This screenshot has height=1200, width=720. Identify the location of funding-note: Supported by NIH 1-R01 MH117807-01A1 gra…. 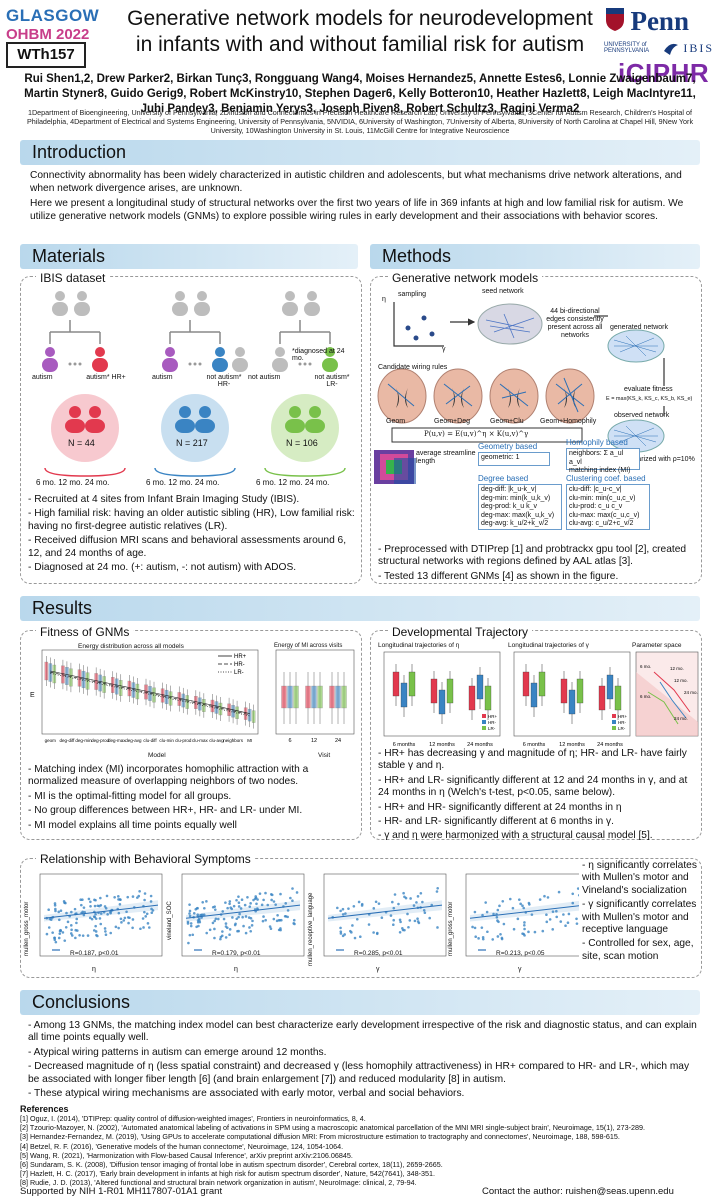
(121, 1191).